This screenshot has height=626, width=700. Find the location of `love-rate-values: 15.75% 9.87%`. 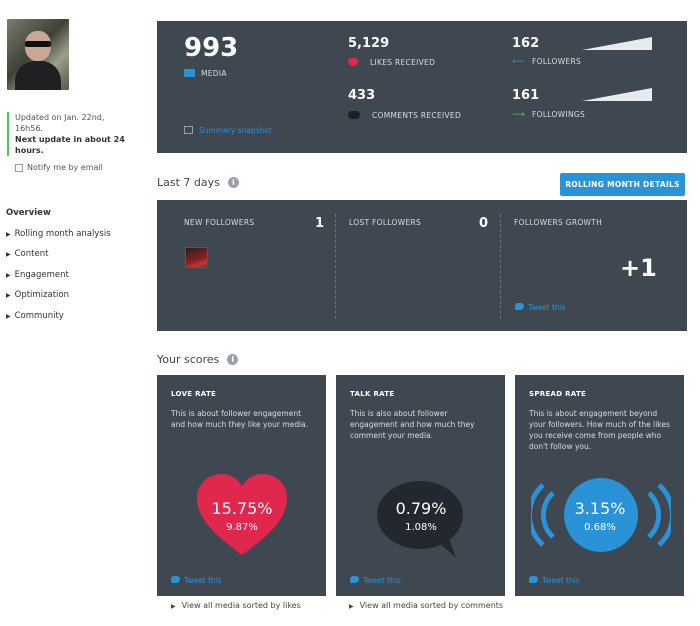

love-rate-values: 15.75% 9.87% is located at coordinates (242, 516).